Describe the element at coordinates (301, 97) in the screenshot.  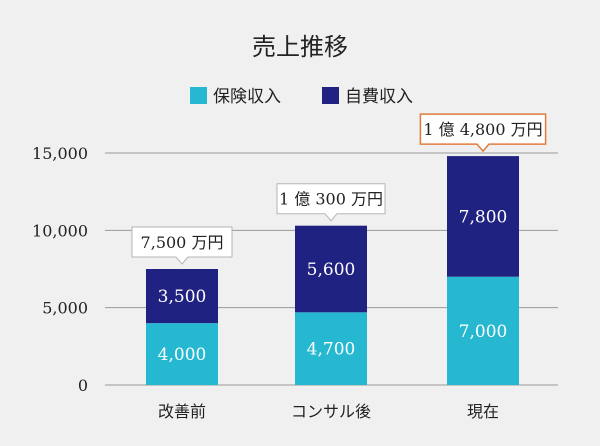
I see `legend: 保険収入 自費収入` at that location.